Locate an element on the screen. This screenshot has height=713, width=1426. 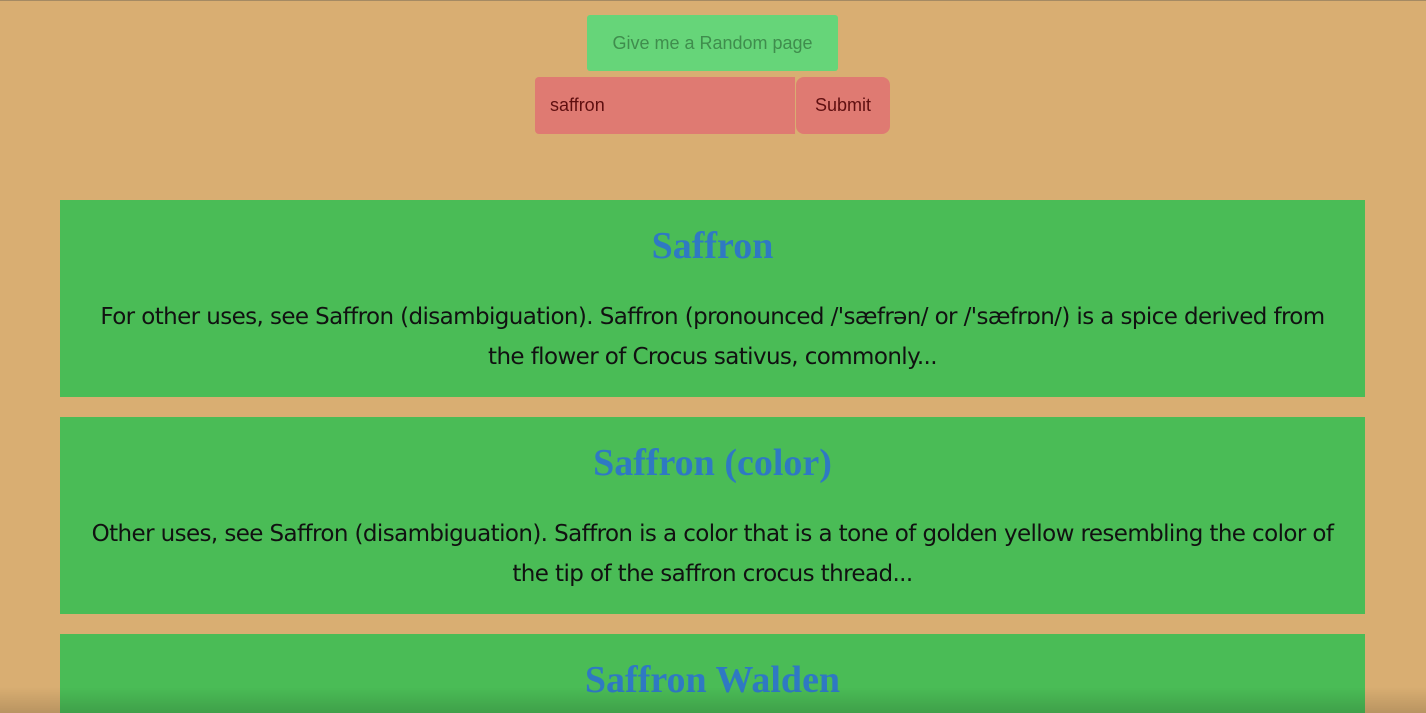
search-input is located at coordinates (665, 105).